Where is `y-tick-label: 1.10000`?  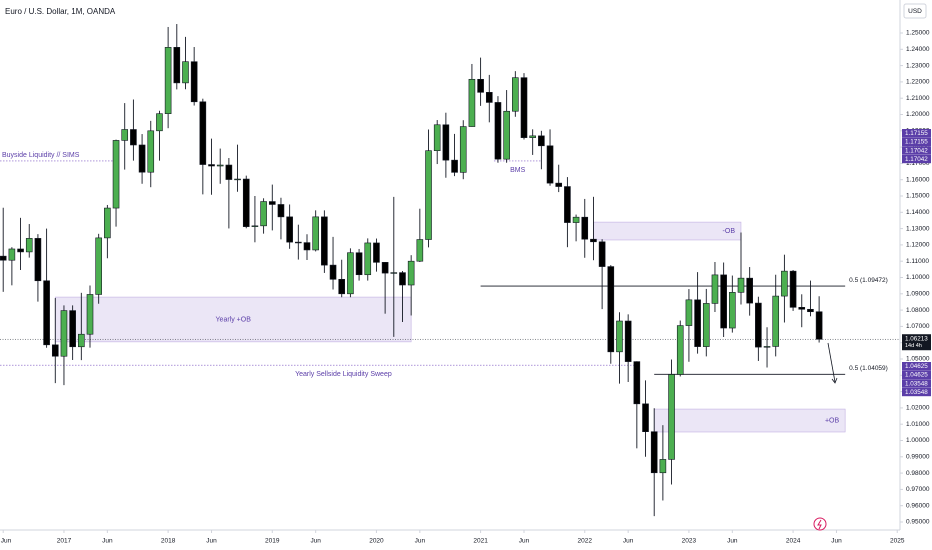 y-tick-label: 1.10000 is located at coordinates (918, 277).